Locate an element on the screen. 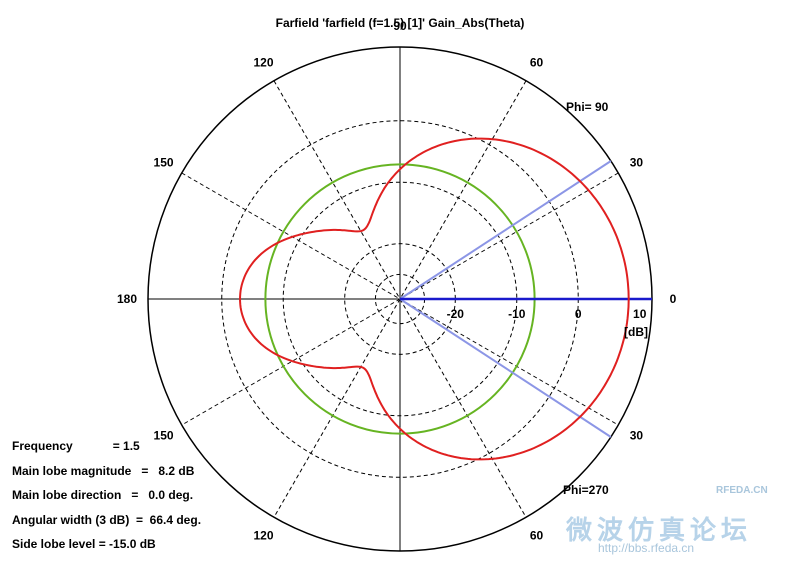 Image resolution: width=800 pixels, height=561 pixels. radial-tick-labels: -20 -10 0 10 is located at coordinates (547, 314).